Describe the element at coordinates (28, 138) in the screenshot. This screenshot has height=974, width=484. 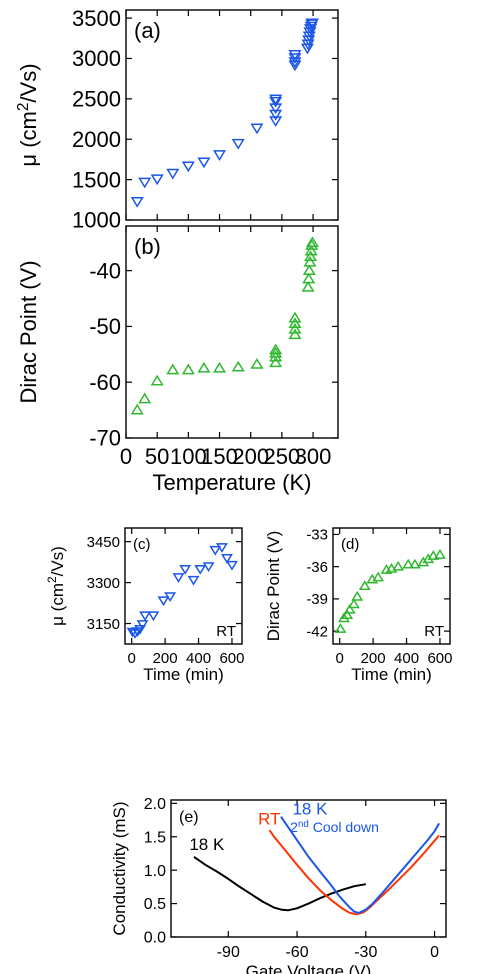
I see `label-tail: μ (cm` at that location.